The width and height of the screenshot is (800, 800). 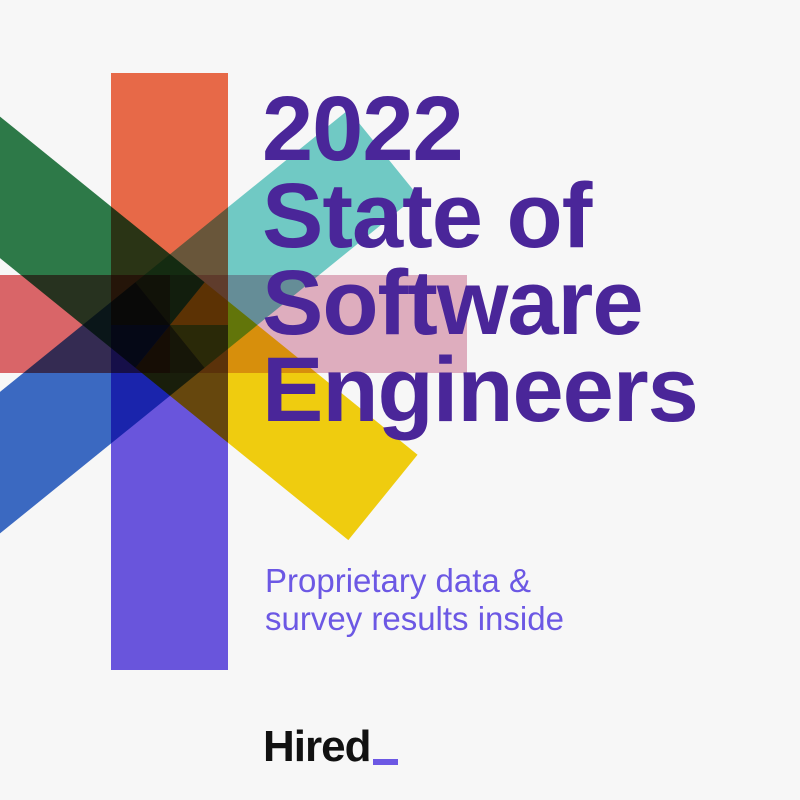 I want to click on teal-diagonal, so click(x=276, y=238).